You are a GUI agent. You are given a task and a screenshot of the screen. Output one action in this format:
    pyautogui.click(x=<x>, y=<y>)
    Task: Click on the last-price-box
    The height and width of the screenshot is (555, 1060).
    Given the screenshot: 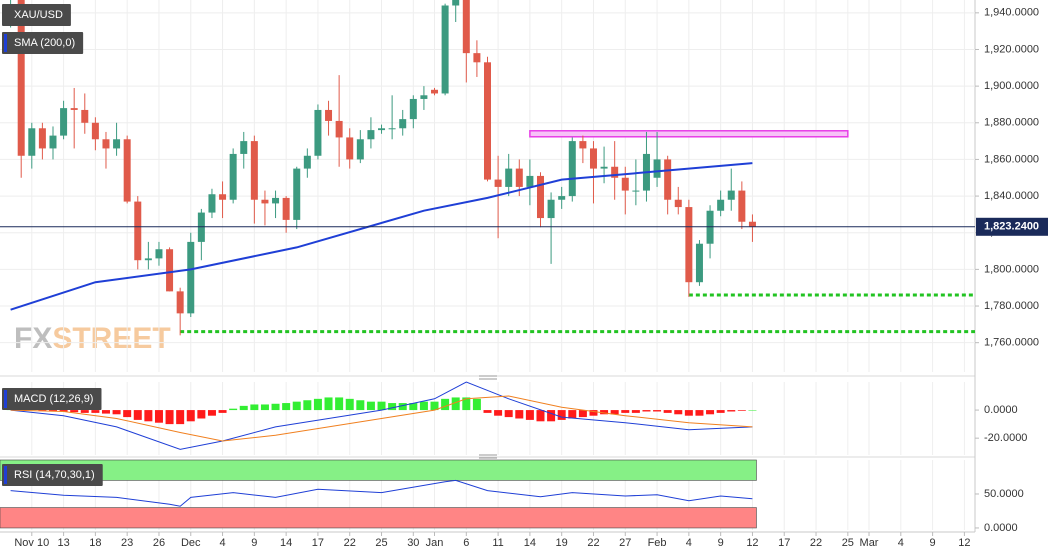 What is the action you would take?
    pyautogui.click(x=1012, y=226)
    